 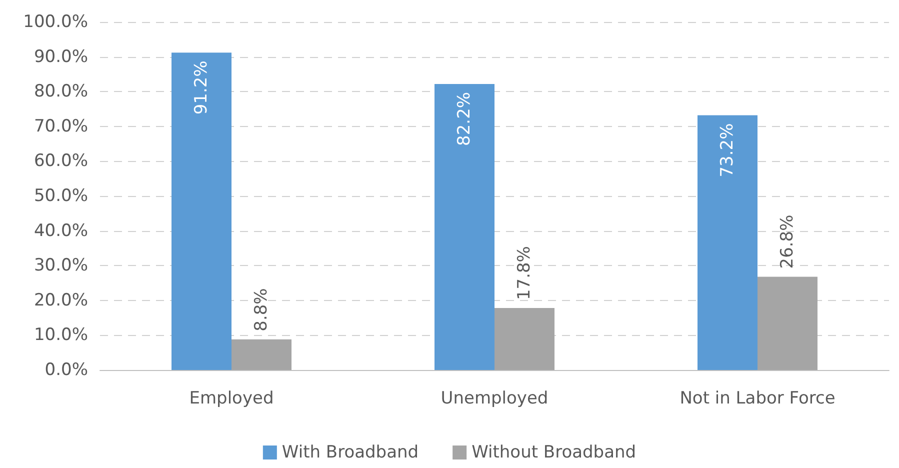 What do you see at coordinates (262, 310) in the screenshot?
I see `data-label: 8.8%` at bounding box center [262, 310].